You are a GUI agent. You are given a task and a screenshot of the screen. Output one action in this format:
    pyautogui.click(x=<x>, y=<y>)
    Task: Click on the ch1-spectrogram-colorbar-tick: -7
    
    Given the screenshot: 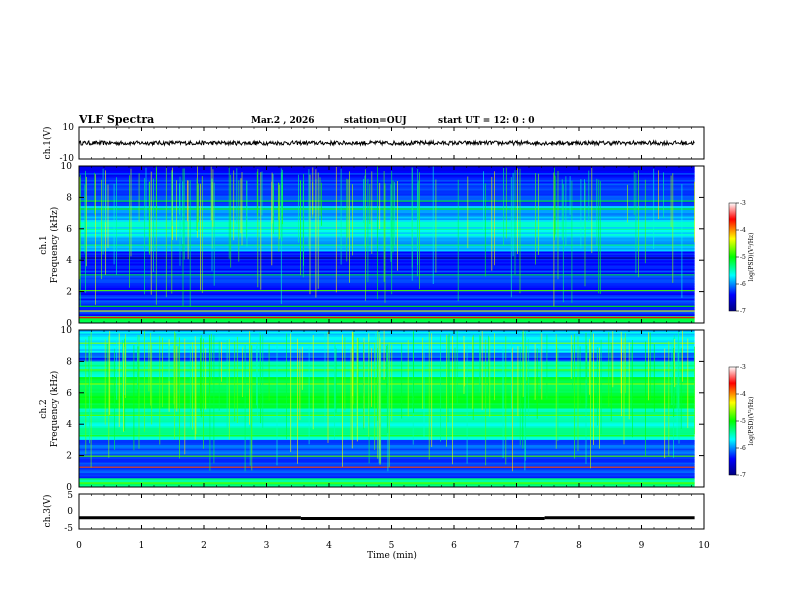 What is the action you would take?
    pyautogui.click(x=743, y=311)
    